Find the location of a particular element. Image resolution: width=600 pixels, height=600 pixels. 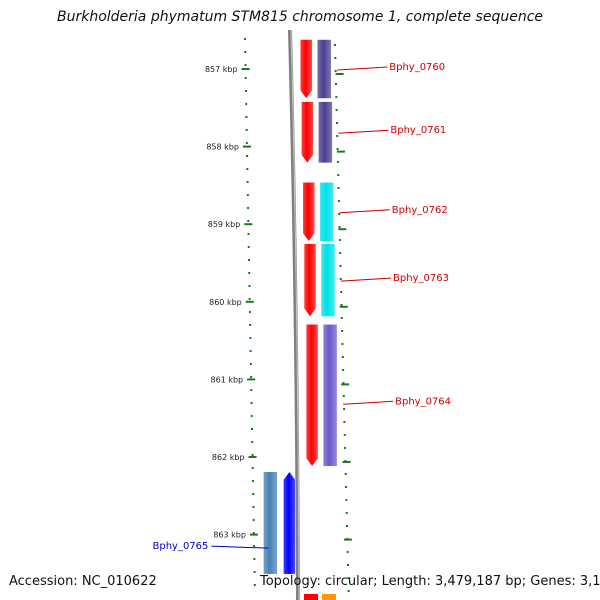

gene-label: Bphy_0762 is located at coordinates (420, 210).